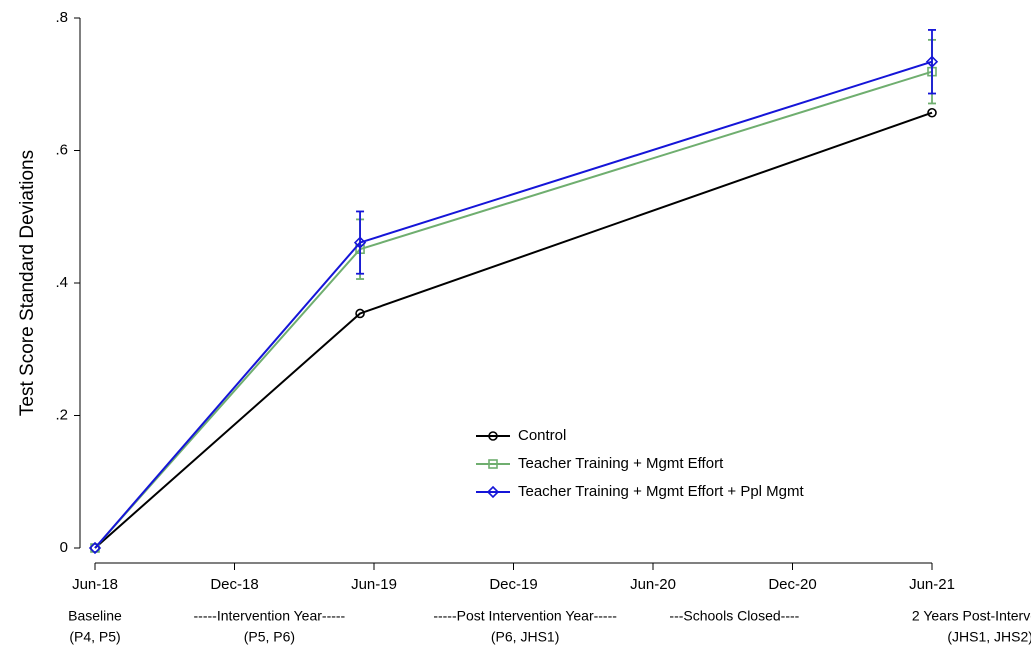 The image size is (1031, 654). Describe the element at coordinates (621, 463) in the screenshot. I see `legend-label: Teacher Training + Mgmt Effort` at that location.